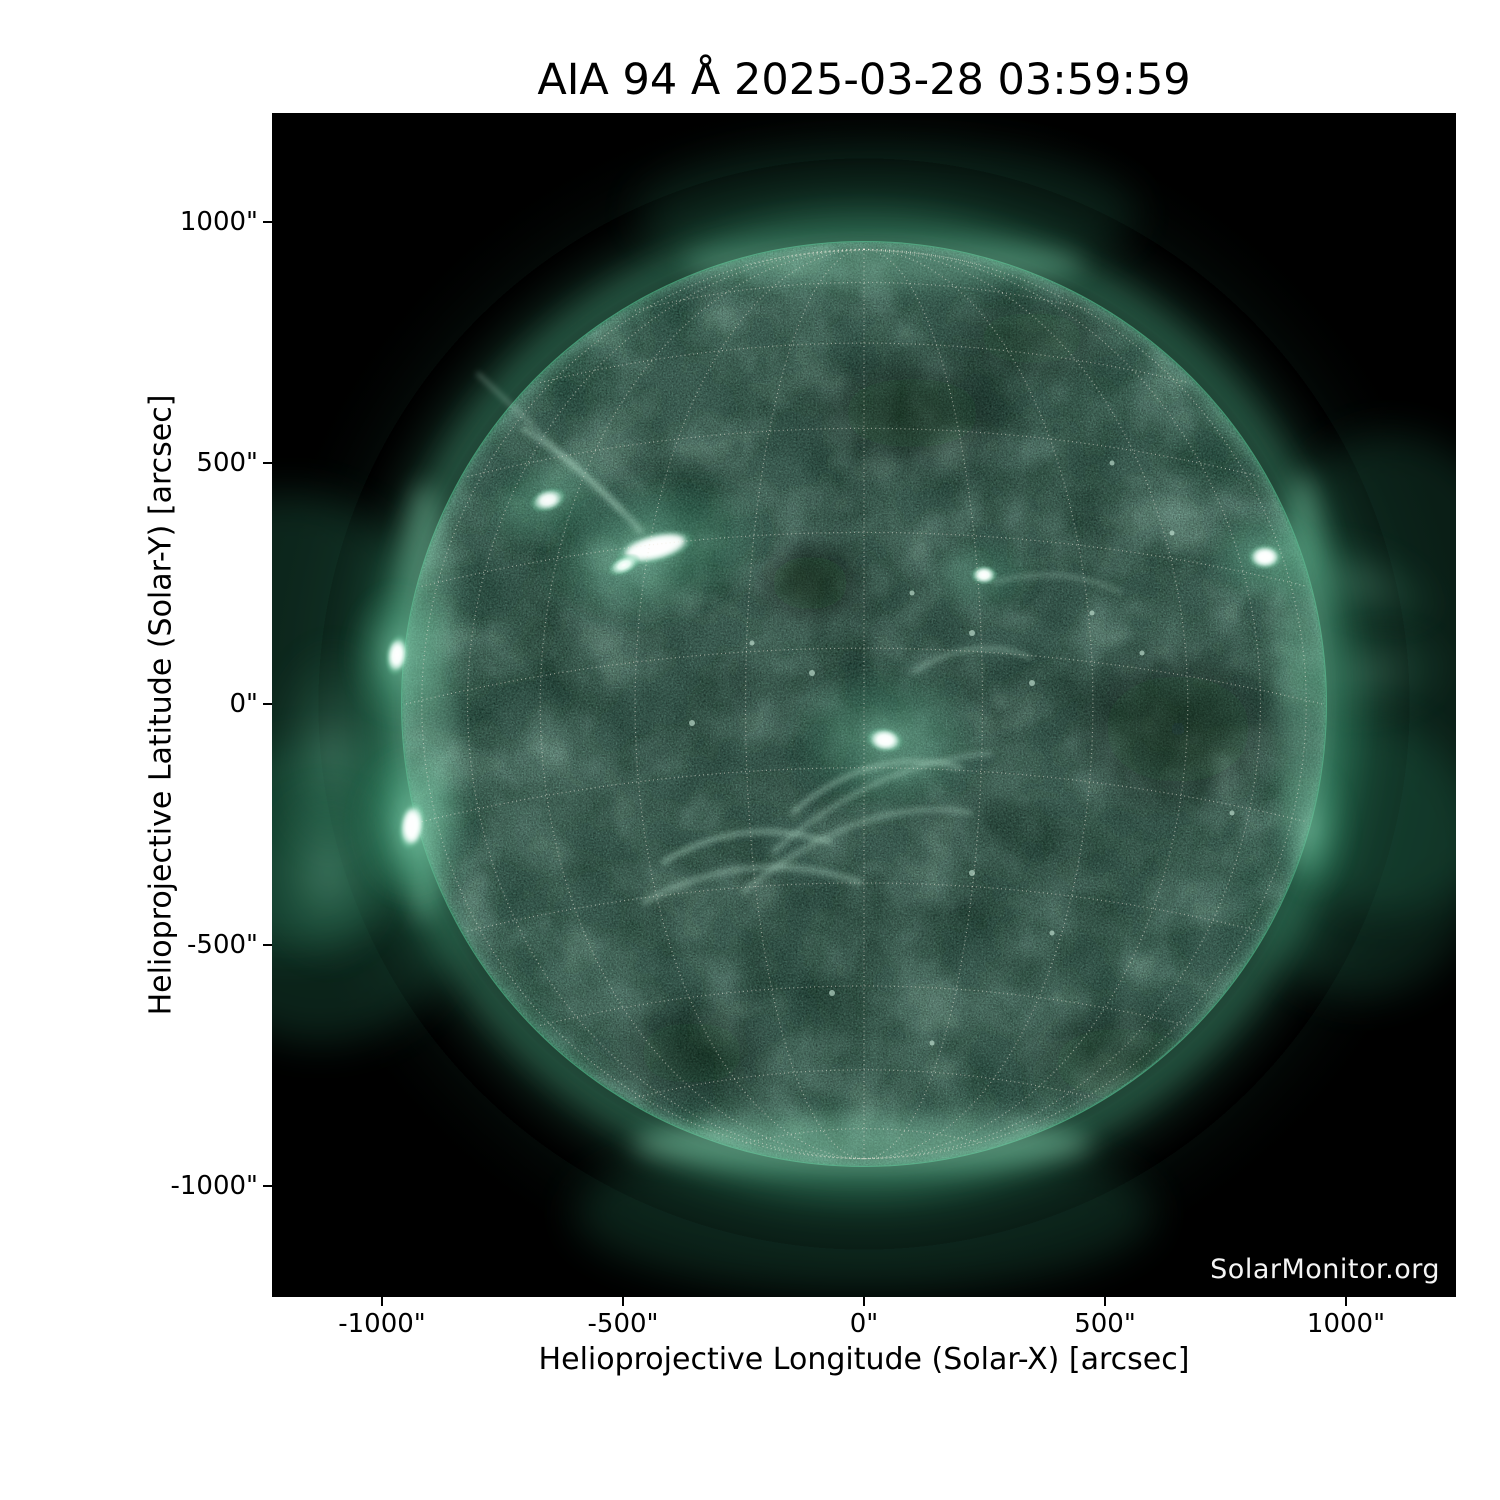 This screenshot has width=1500, height=1500. I want to click on y-tick-label: 0", so click(243, 704).